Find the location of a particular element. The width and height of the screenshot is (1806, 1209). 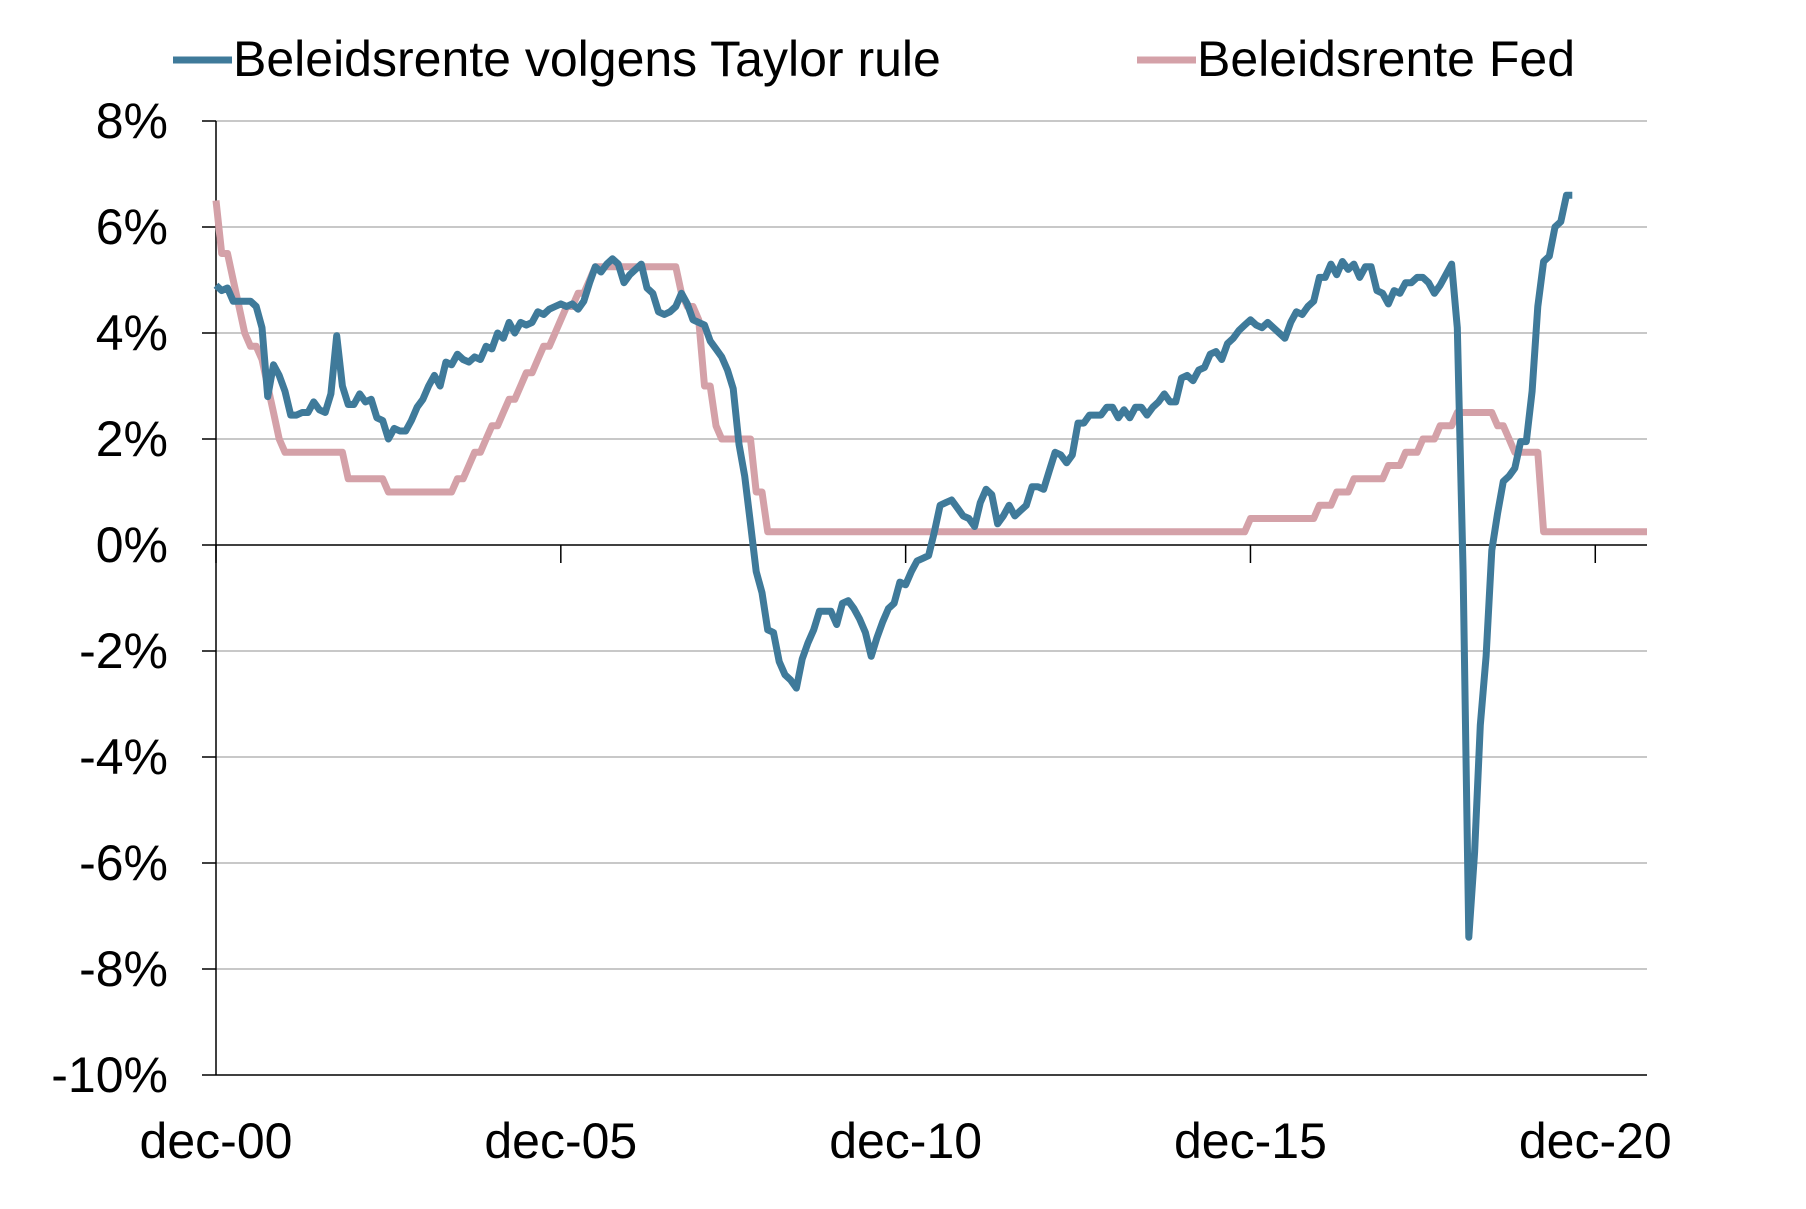

x-tick-label: dec-15 is located at coordinates (1250, 1141).